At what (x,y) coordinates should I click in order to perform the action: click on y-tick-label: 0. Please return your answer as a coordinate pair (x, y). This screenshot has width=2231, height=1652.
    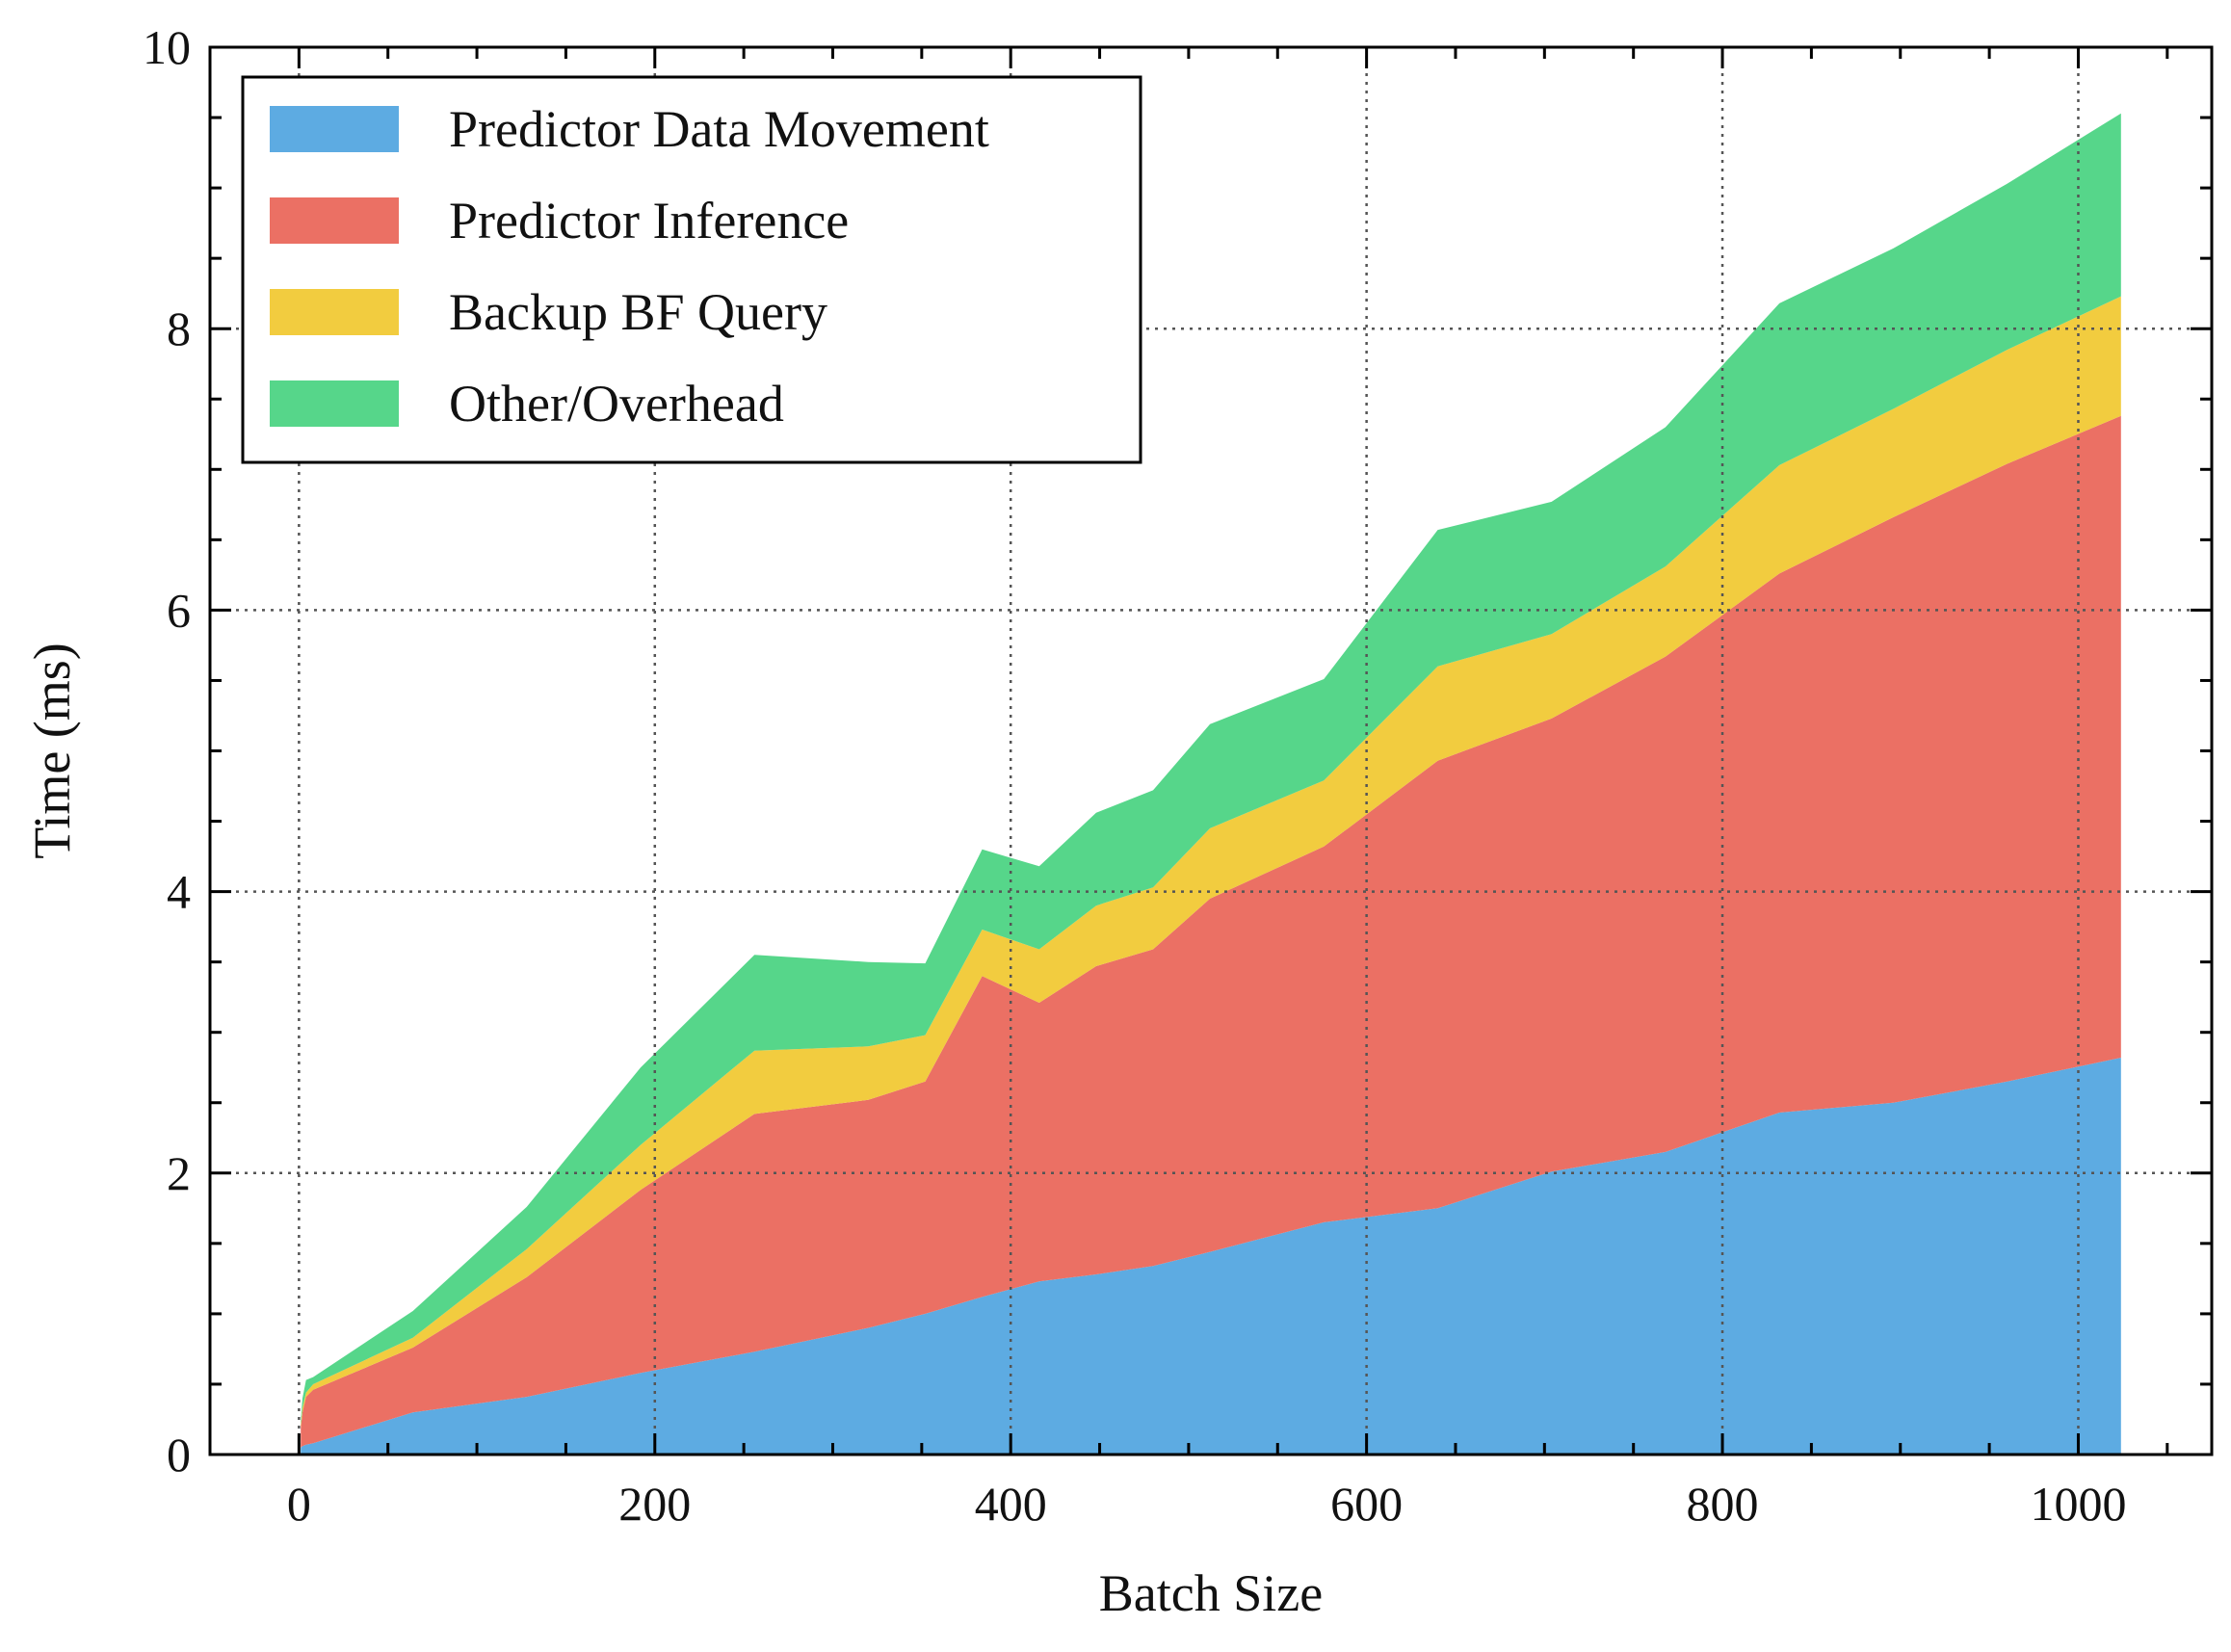
    Looking at the image, I should click on (179, 1455).